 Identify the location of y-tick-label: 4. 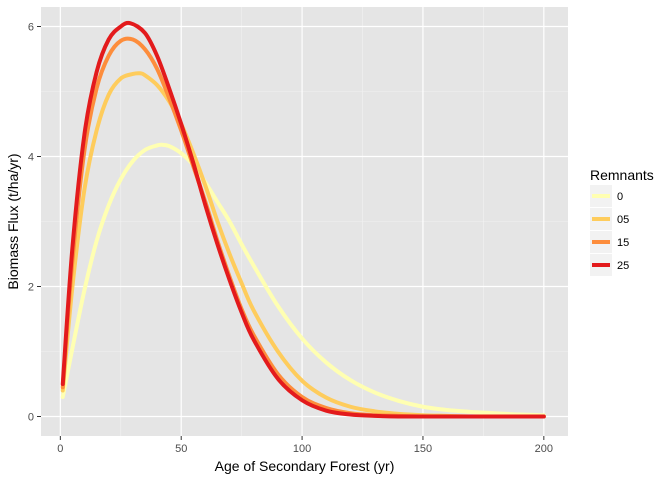
(31, 158).